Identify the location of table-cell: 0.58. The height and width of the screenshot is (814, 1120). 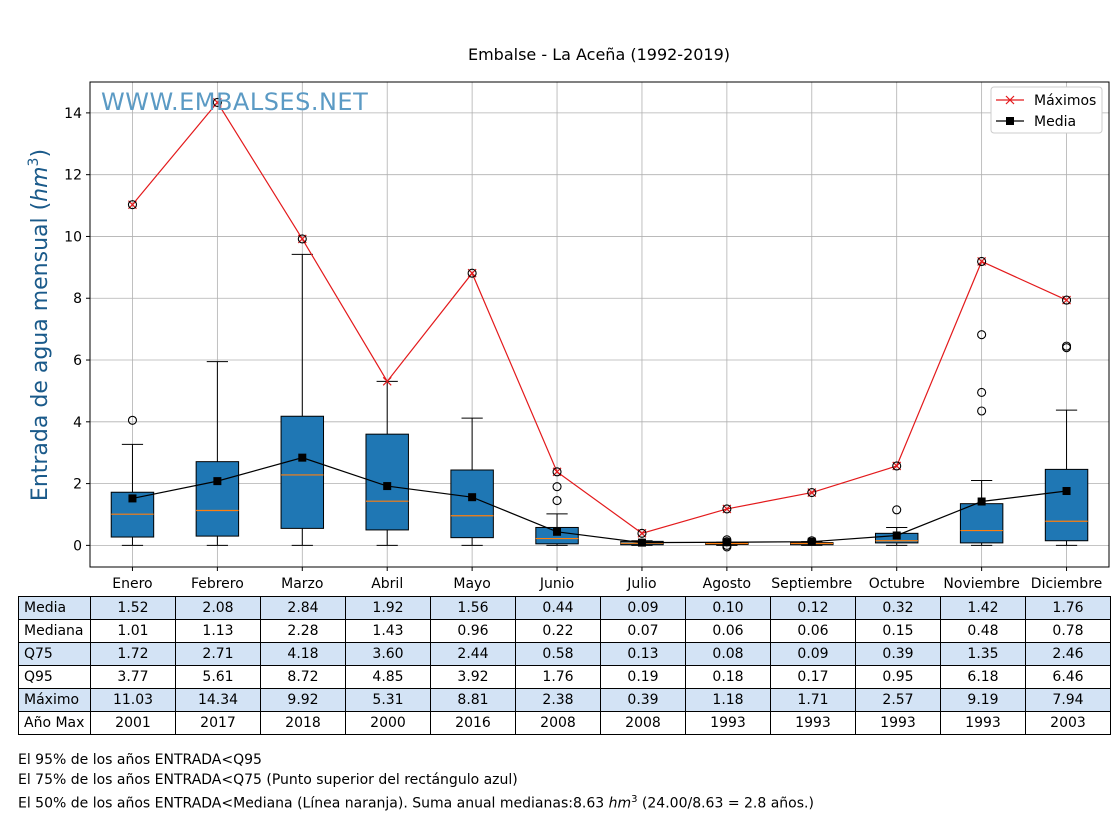
(558, 654).